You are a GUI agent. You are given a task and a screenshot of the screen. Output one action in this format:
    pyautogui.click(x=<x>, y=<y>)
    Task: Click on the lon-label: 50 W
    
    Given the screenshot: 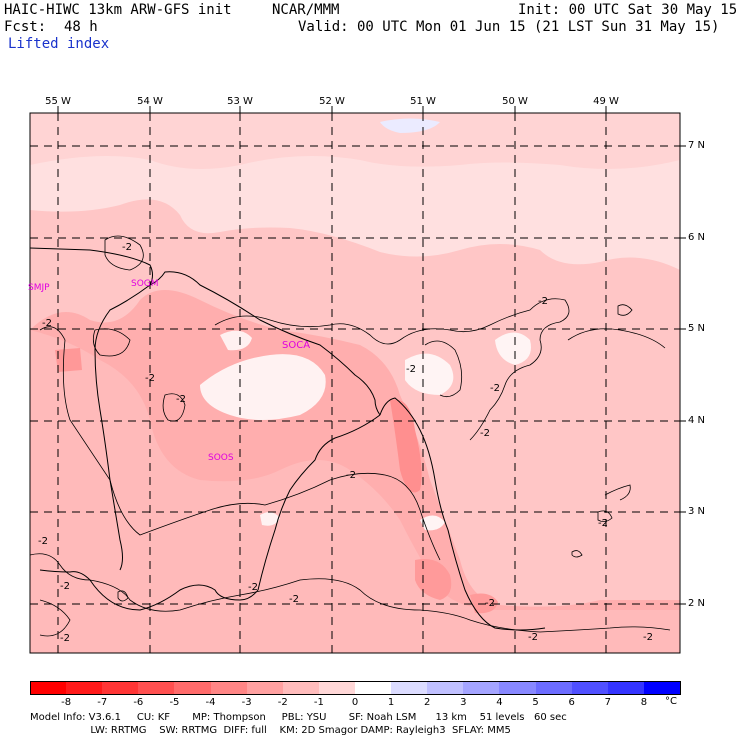 What is the action you would take?
    pyautogui.click(x=515, y=101)
    